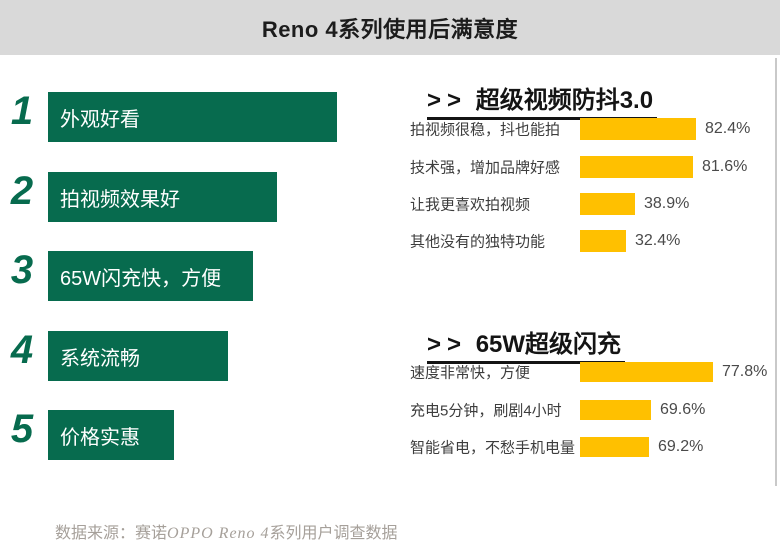 The height and width of the screenshot is (551, 780). I want to click on rank-bar: 拍视频效果好, so click(162, 197).